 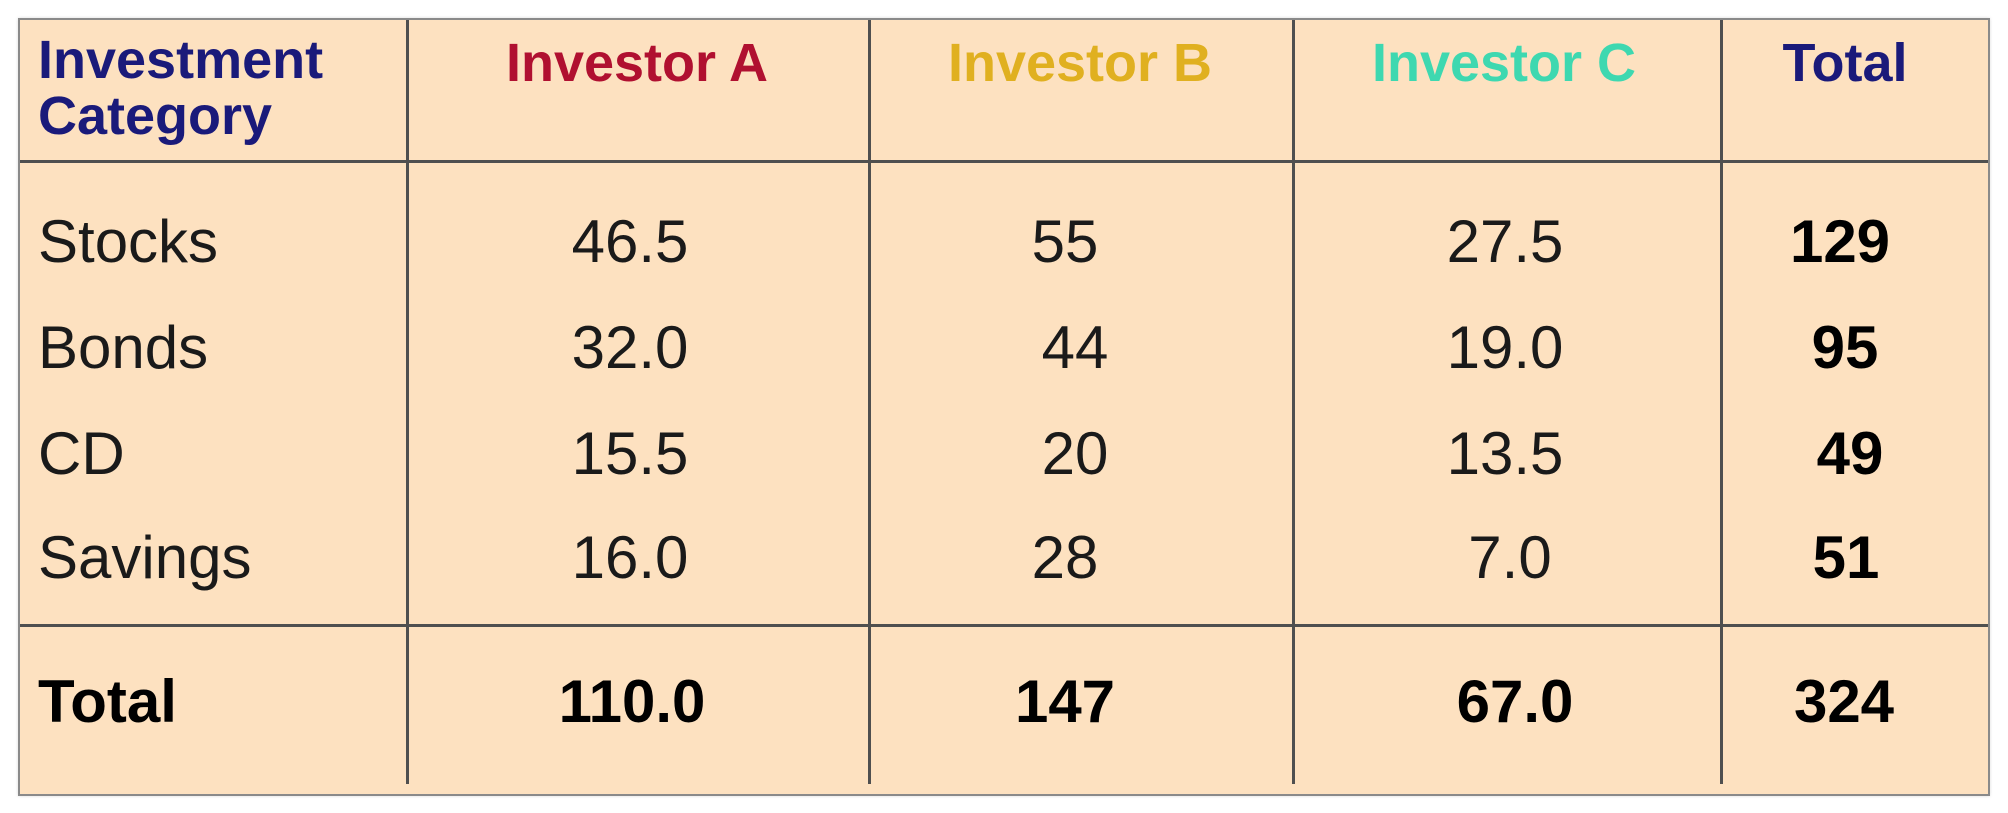 What do you see at coordinates (630, 557) in the screenshot?
I see `cell-savings-investor-a: 16.0` at bounding box center [630, 557].